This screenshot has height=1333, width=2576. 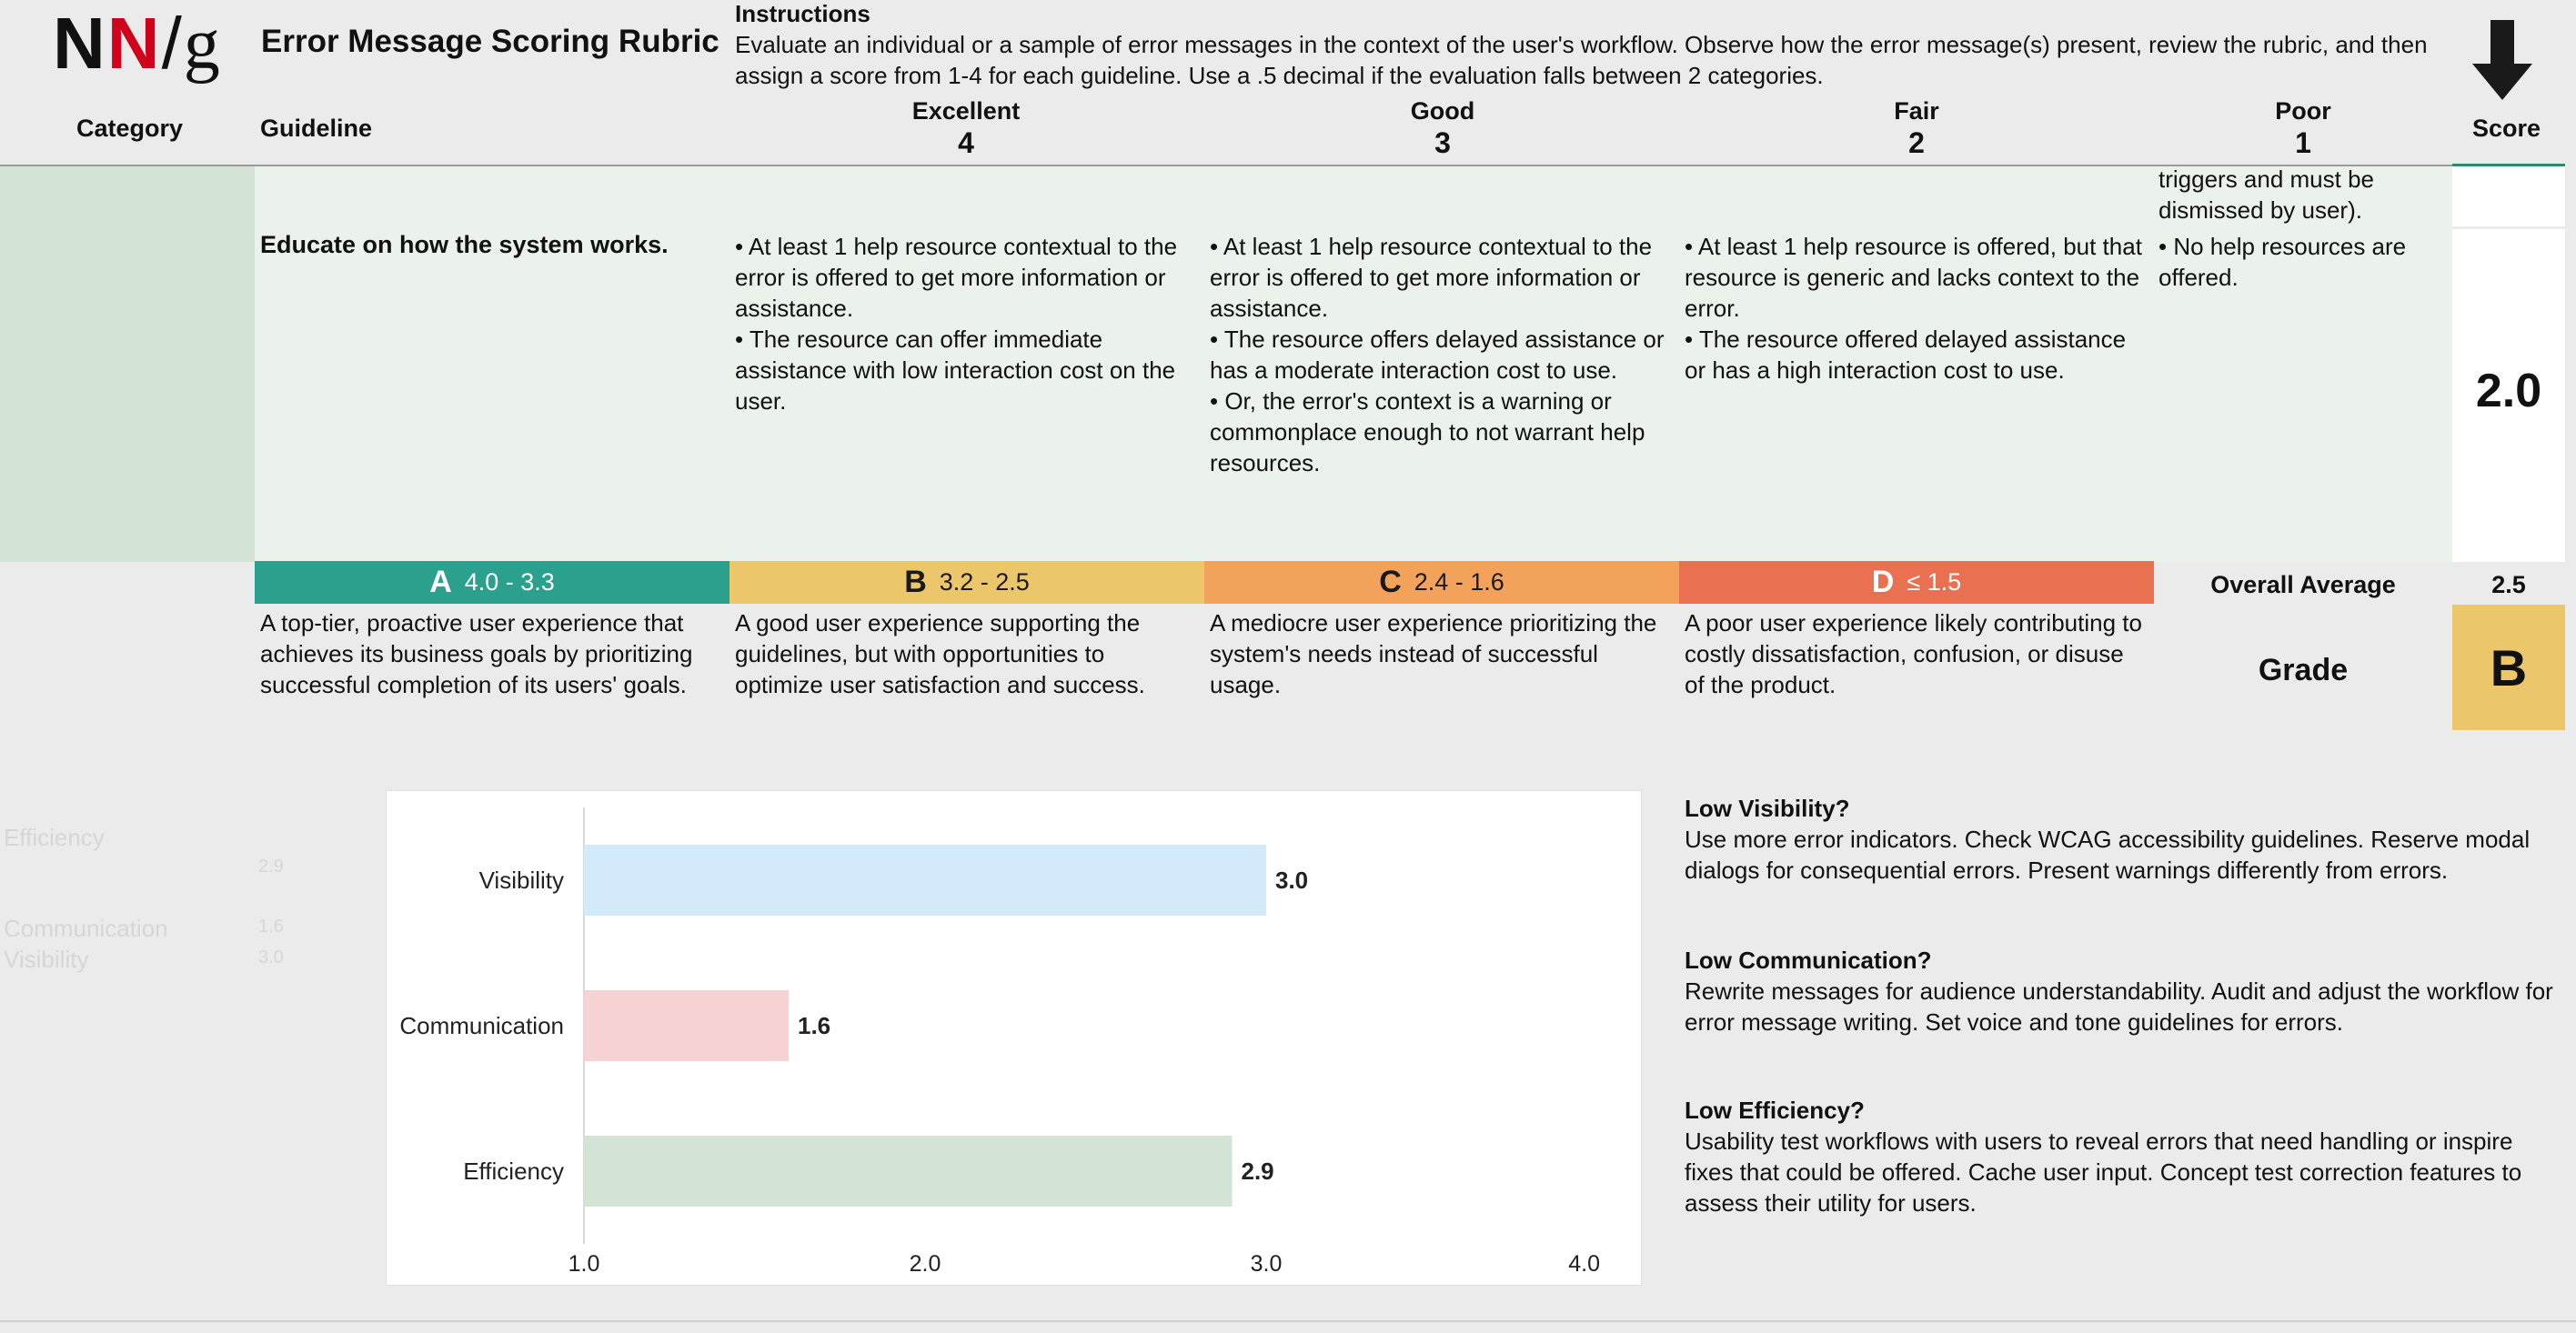 What do you see at coordinates (271, 957) in the screenshot?
I see `faded-value: 3.0` at bounding box center [271, 957].